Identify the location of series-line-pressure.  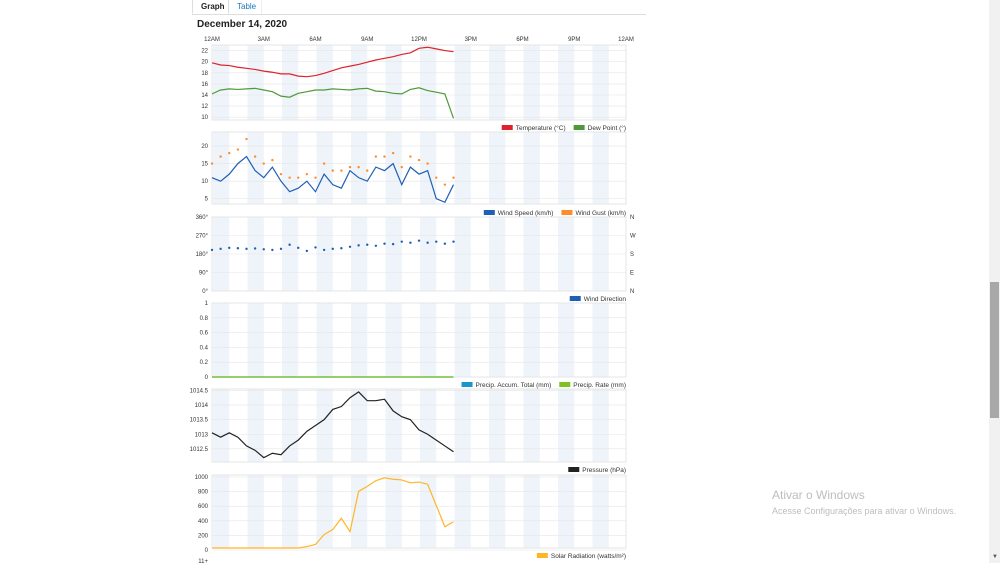
(332, 425).